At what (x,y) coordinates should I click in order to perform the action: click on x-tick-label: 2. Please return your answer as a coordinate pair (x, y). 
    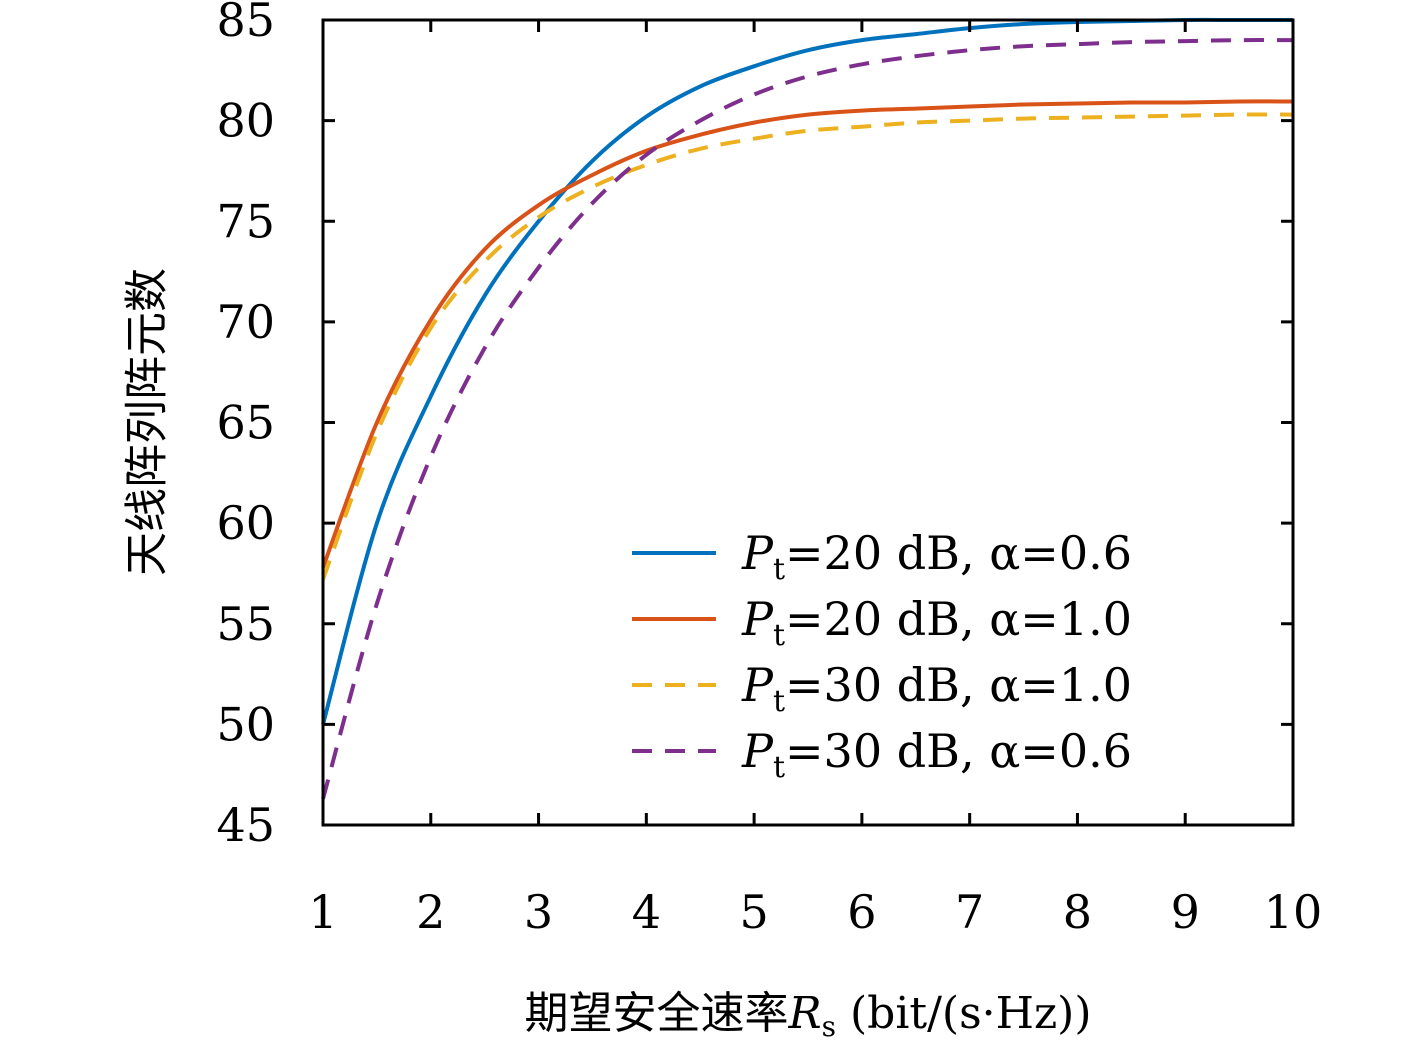
    Looking at the image, I should click on (430, 912).